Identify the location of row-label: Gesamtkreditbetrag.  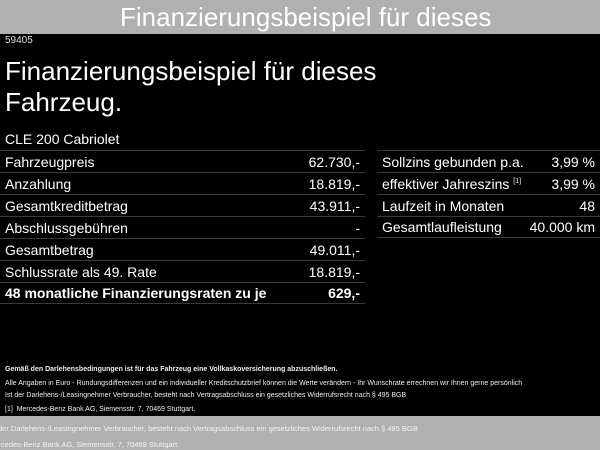
(66, 206).